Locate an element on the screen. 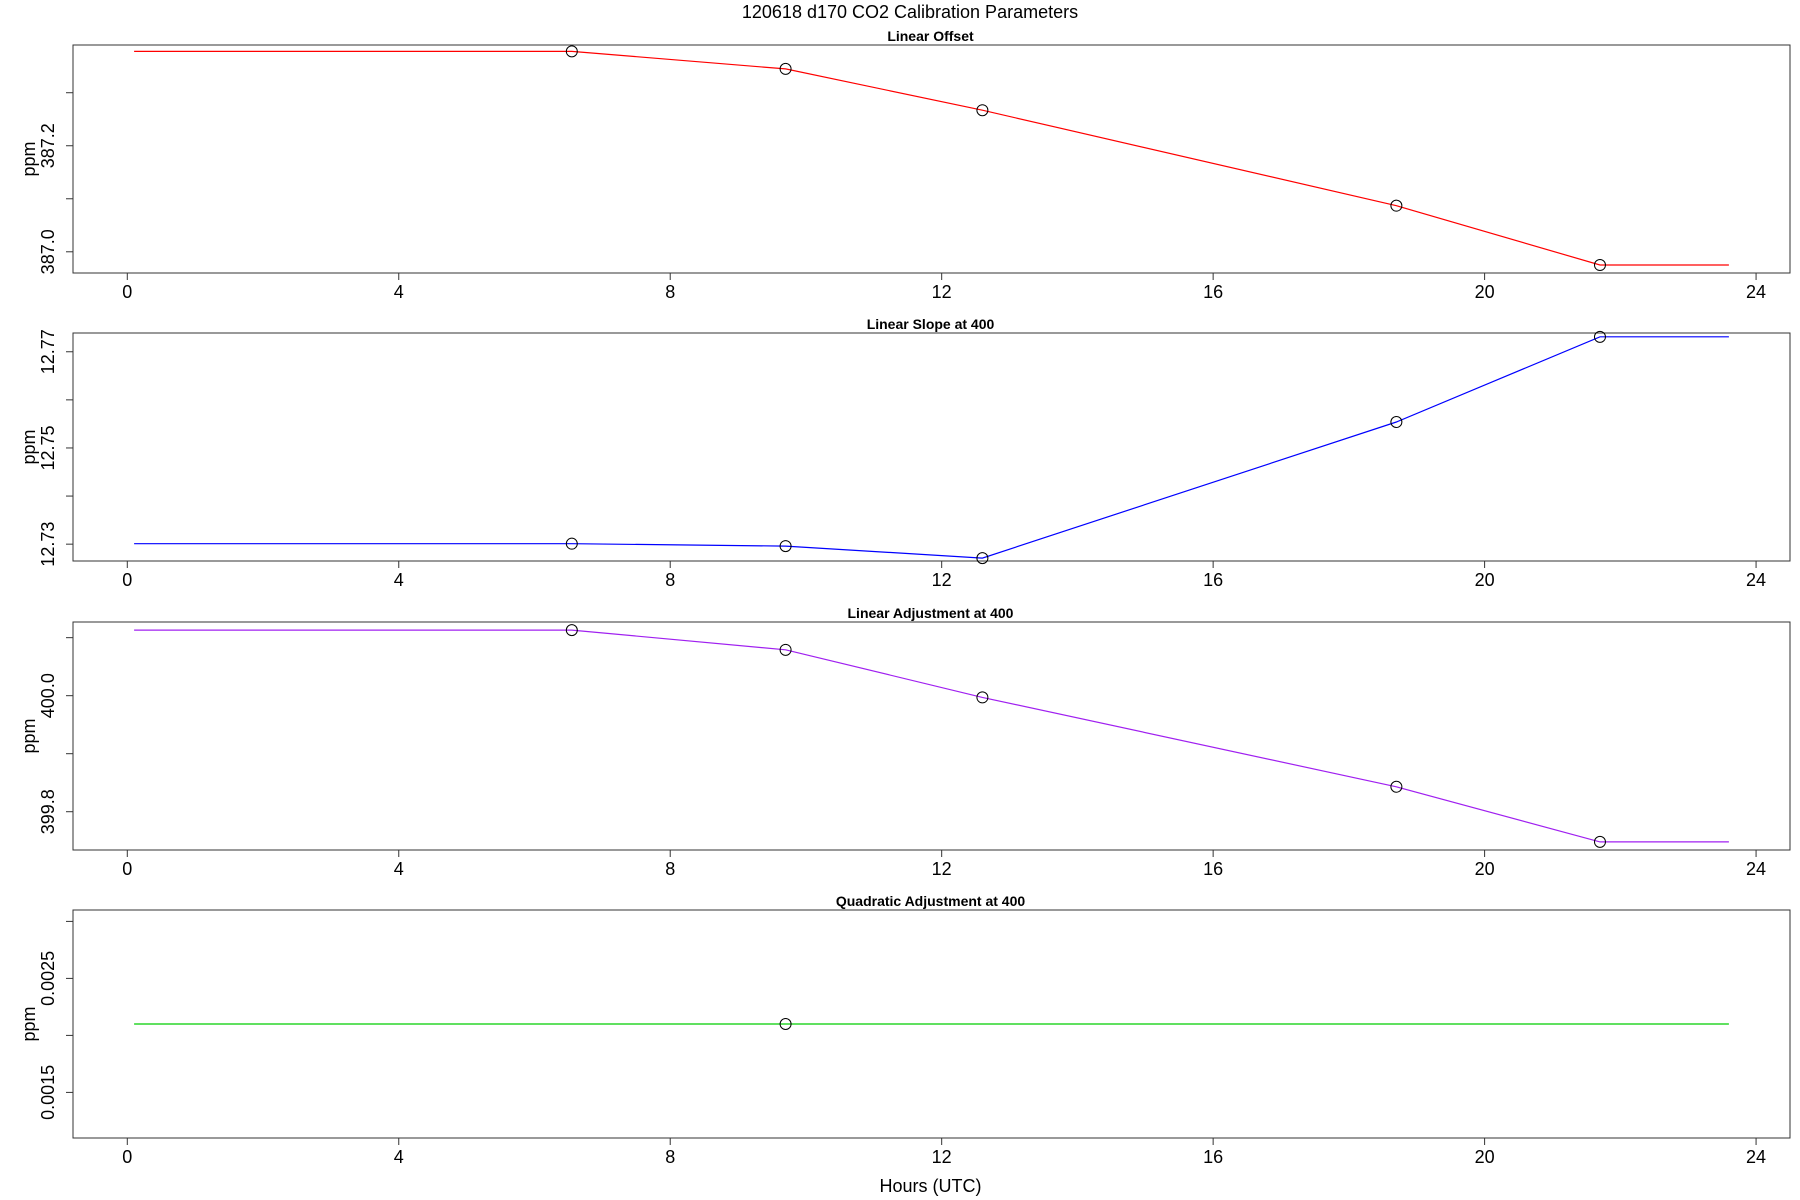 The image size is (1800, 1200). y-tick-label: 0.0025 is located at coordinates (48, 978).